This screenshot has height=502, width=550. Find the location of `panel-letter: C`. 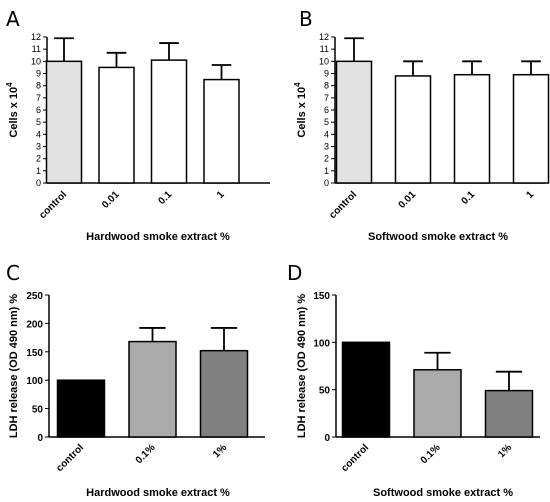

panel-letter: C is located at coordinates (13, 273).